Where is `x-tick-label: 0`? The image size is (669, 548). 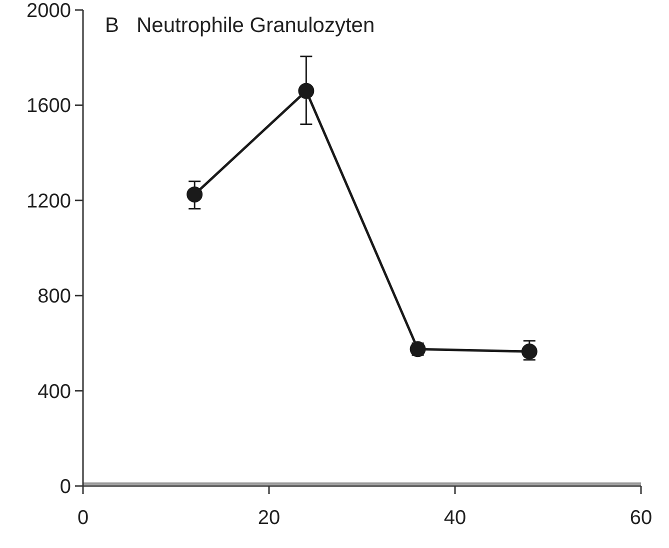
x-tick-label: 0 is located at coordinates (83, 518).